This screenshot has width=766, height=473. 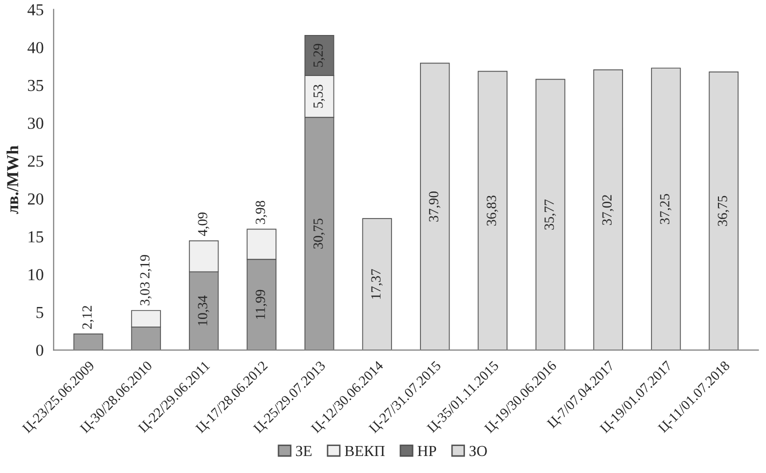 I want to click on data-label: 37,02, so click(x=608, y=210).